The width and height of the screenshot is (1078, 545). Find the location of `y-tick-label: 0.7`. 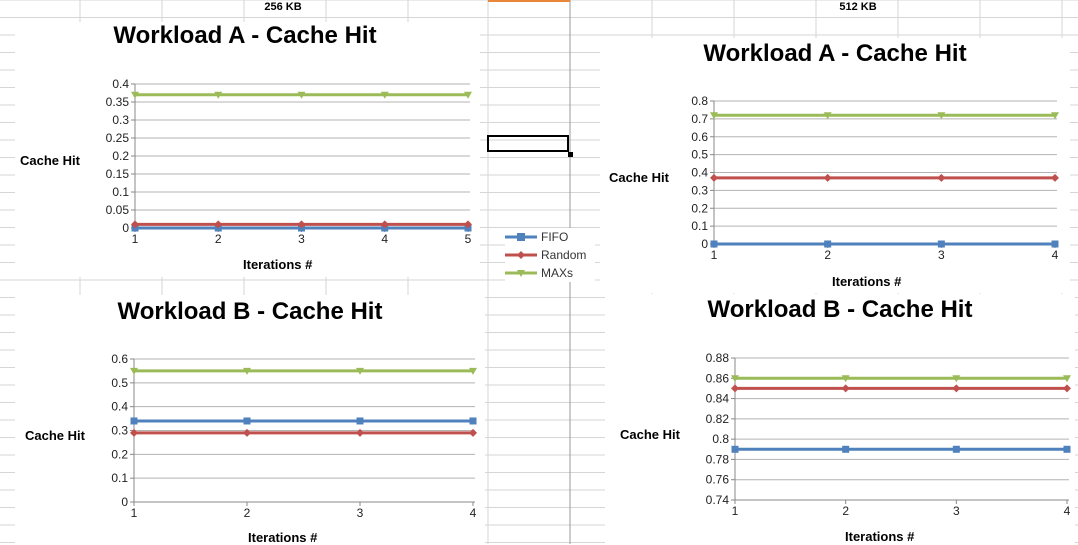

y-tick-label: 0.7 is located at coordinates (699, 119).